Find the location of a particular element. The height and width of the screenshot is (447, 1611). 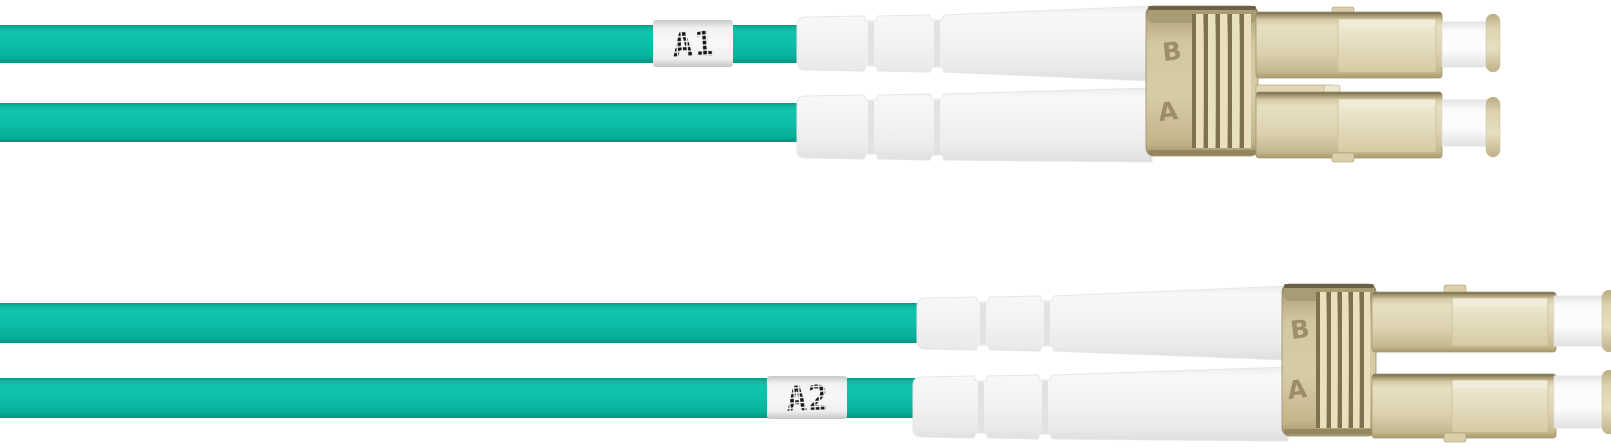

fiber-cable-a2-upper is located at coordinates (462, 323).